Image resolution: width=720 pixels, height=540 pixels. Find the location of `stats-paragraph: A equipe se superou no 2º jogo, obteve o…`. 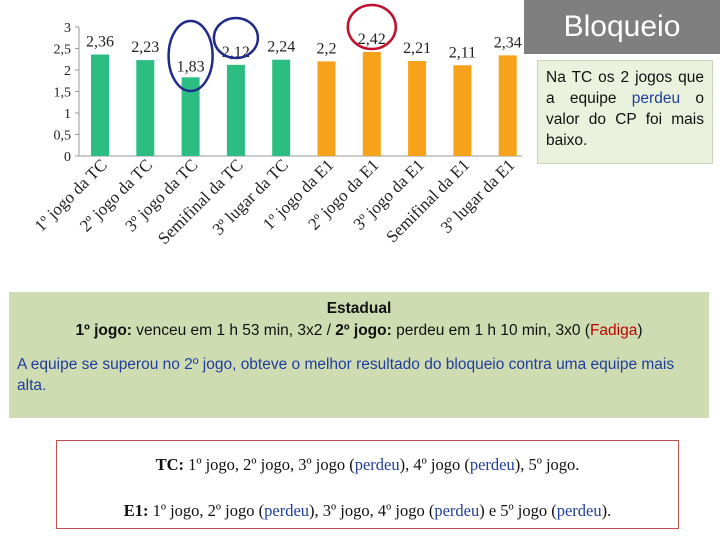

stats-paragraph: A equipe se superou no 2º jogo, obteve o… is located at coordinates (346, 375).